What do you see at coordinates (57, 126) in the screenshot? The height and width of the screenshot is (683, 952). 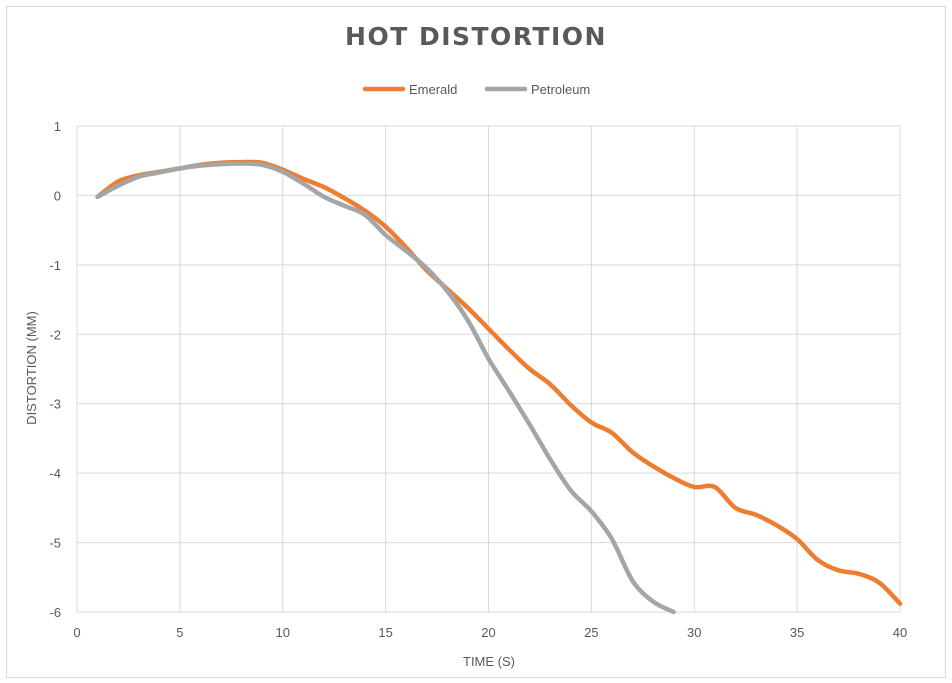 I see `y-tick-label: 1` at bounding box center [57, 126].